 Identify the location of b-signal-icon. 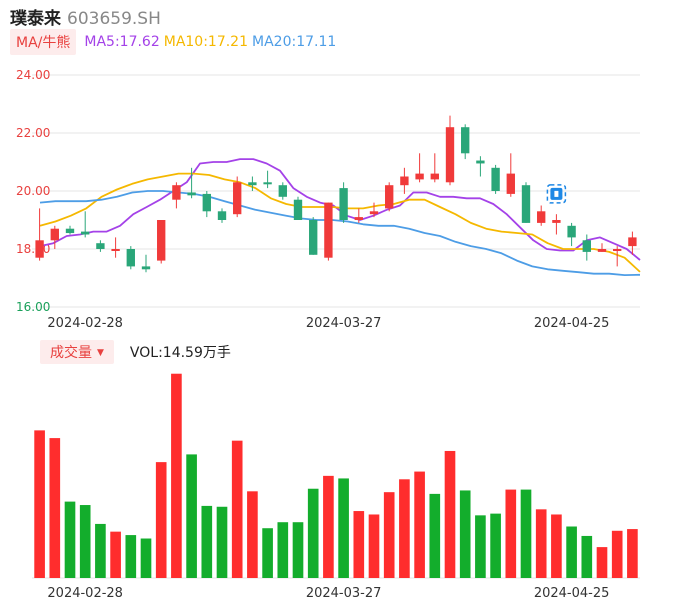
(556, 194).